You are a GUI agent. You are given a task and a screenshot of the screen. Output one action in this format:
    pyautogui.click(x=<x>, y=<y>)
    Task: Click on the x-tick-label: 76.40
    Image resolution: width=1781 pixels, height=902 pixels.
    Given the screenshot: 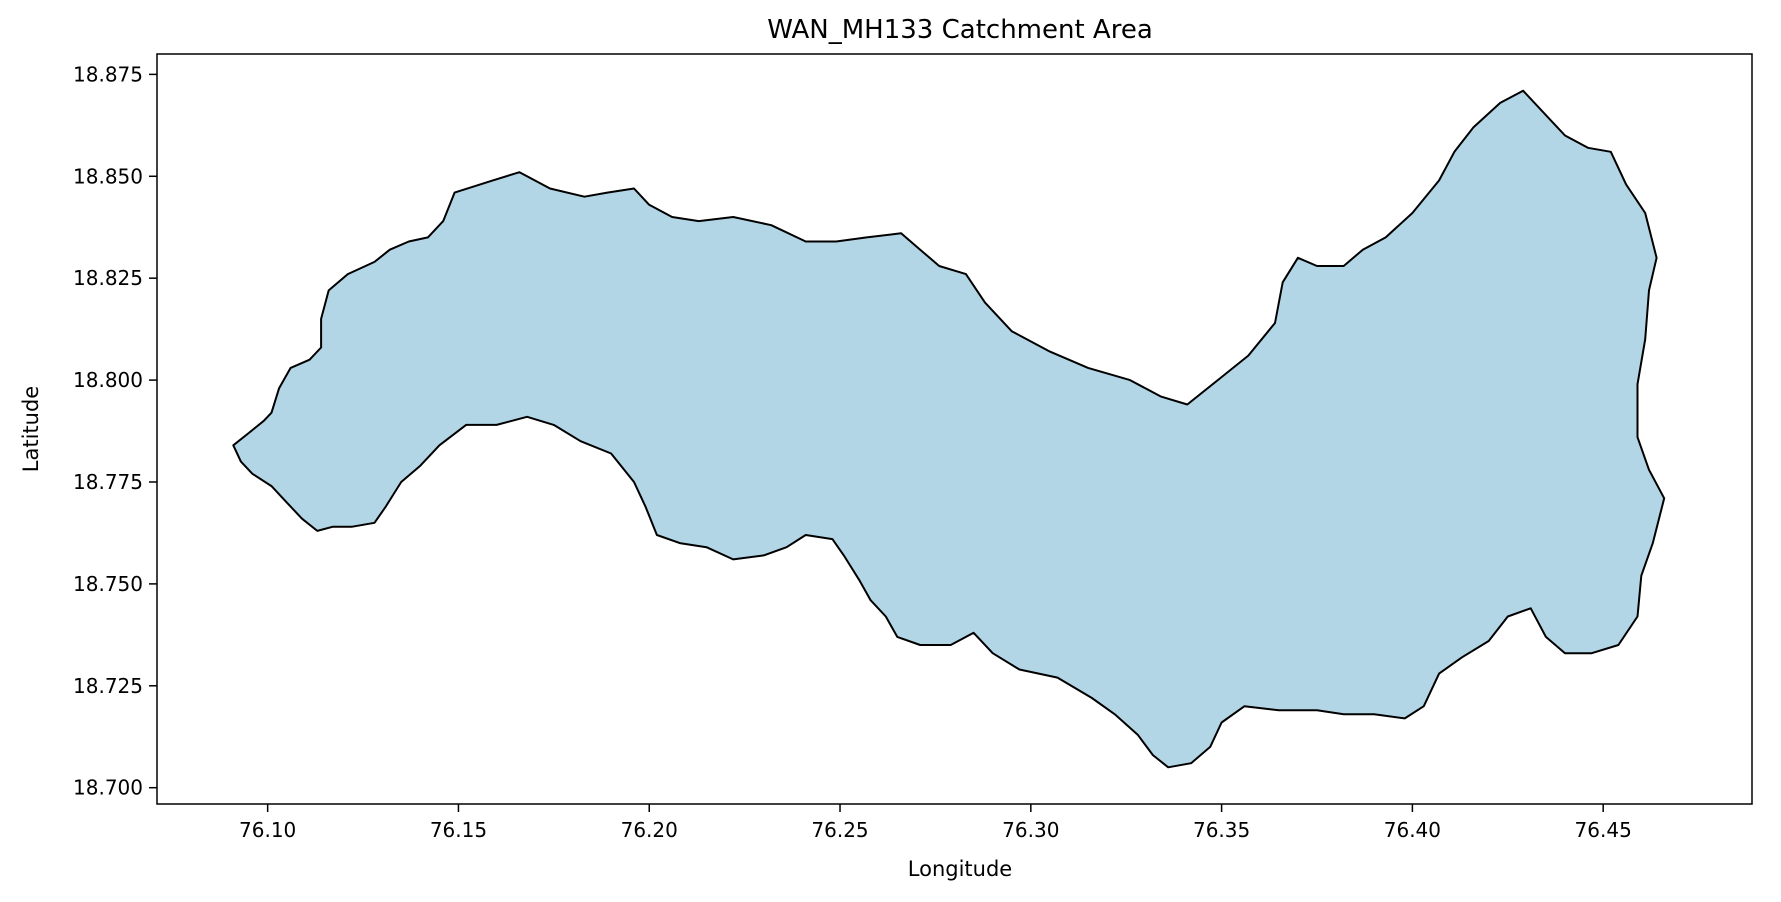 What is the action you would take?
    pyautogui.click(x=1412, y=830)
    